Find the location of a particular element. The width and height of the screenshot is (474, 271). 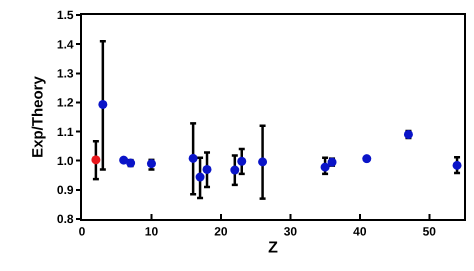

x-tick-label: 20 is located at coordinates (221, 231).